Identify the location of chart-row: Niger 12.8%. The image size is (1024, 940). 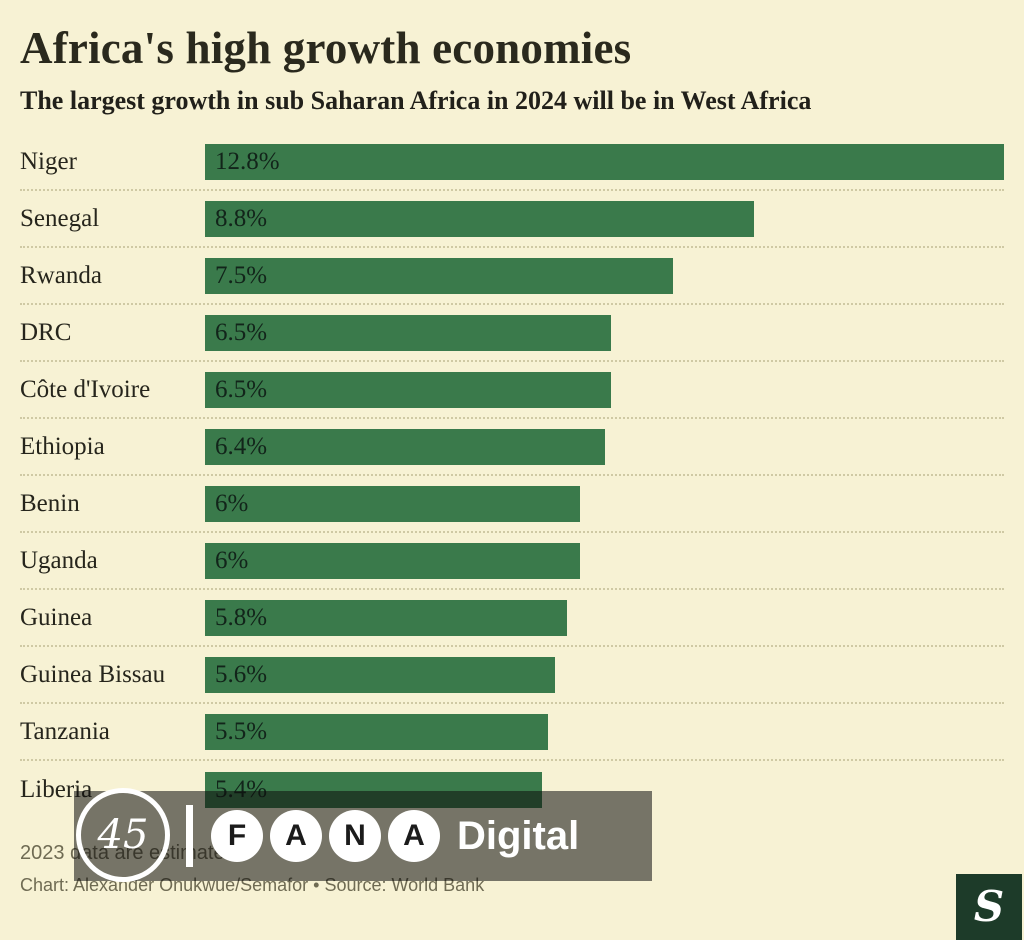
(512, 162).